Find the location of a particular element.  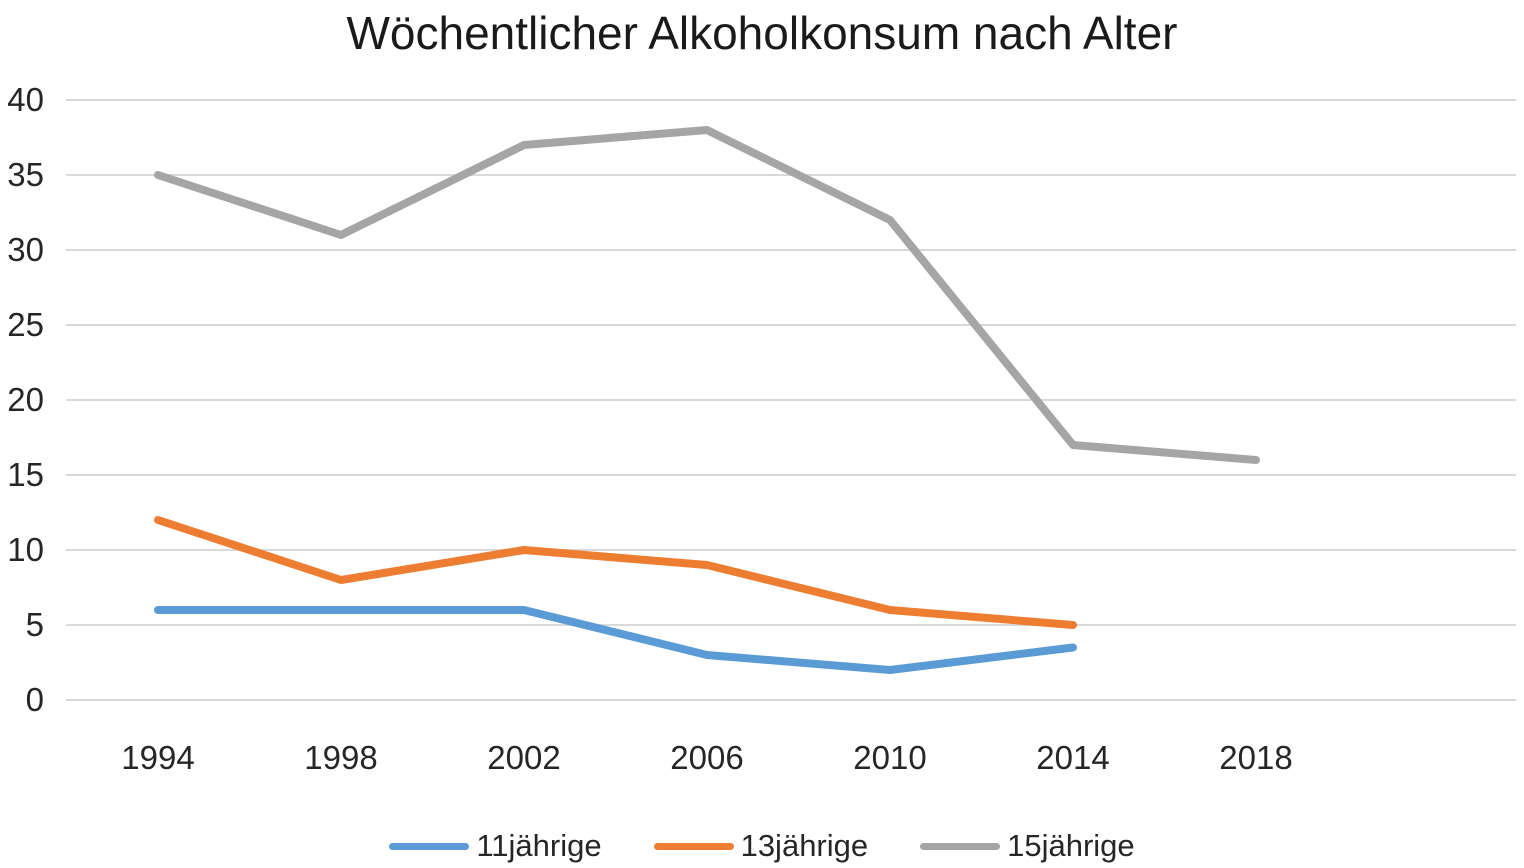

chart-title: Wöchentlicher Alkoholkonsum nach Alter is located at coordinates (762, 33).